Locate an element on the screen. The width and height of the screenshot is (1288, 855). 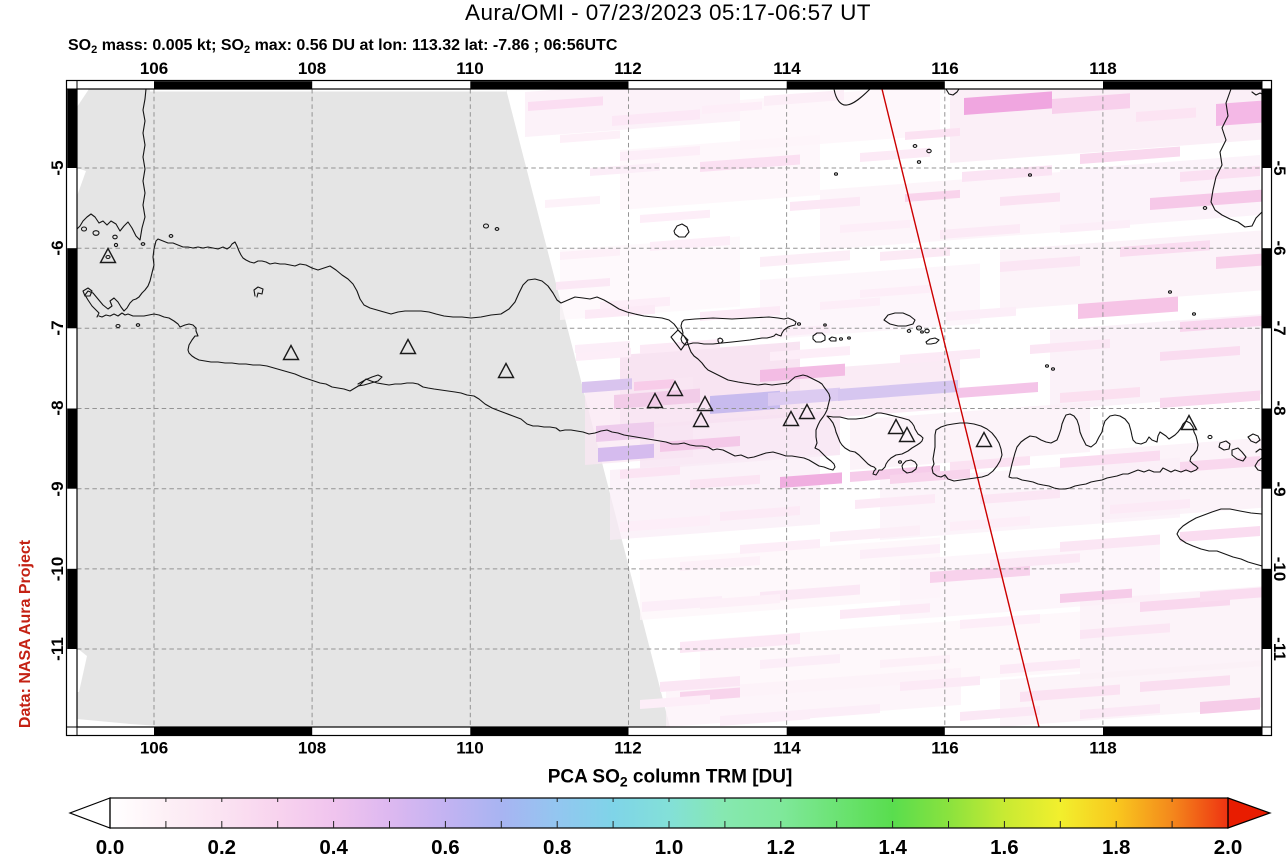
svg-text: 1.6 is located at coordinates (1004, 845).